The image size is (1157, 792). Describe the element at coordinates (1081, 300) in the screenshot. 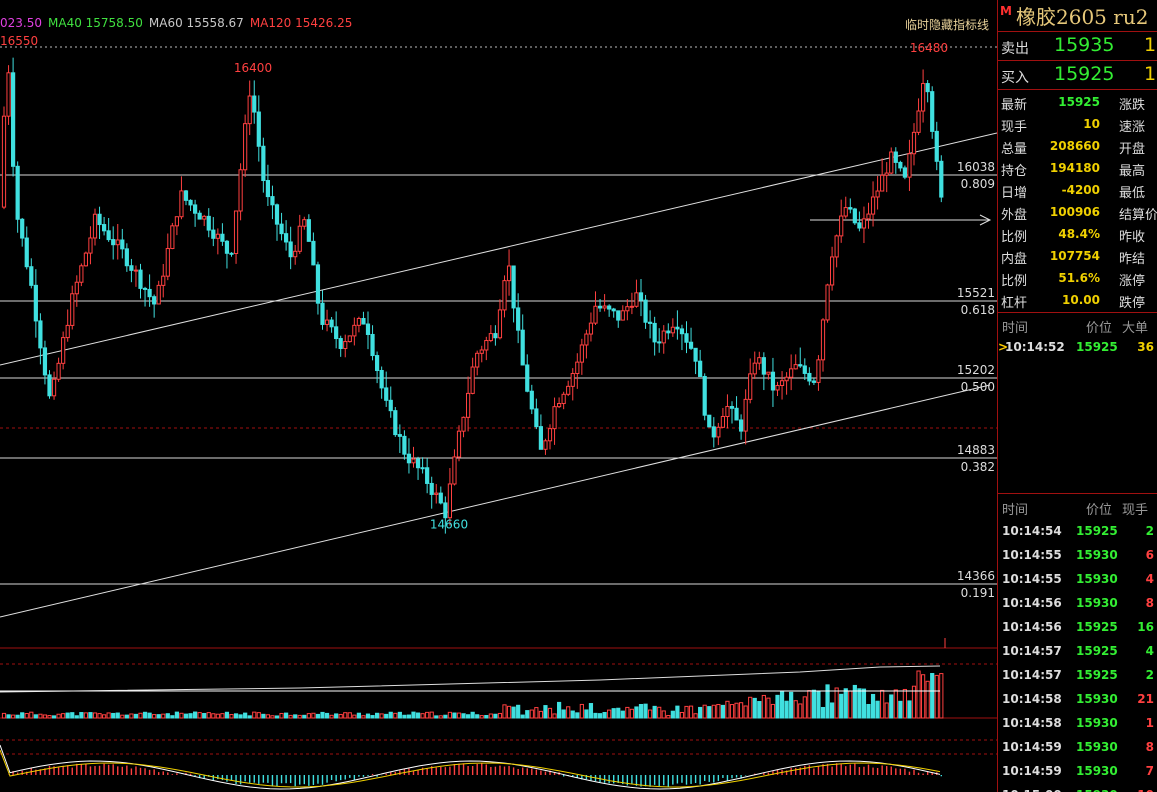

I see `stat-value: 10.00` at that location.